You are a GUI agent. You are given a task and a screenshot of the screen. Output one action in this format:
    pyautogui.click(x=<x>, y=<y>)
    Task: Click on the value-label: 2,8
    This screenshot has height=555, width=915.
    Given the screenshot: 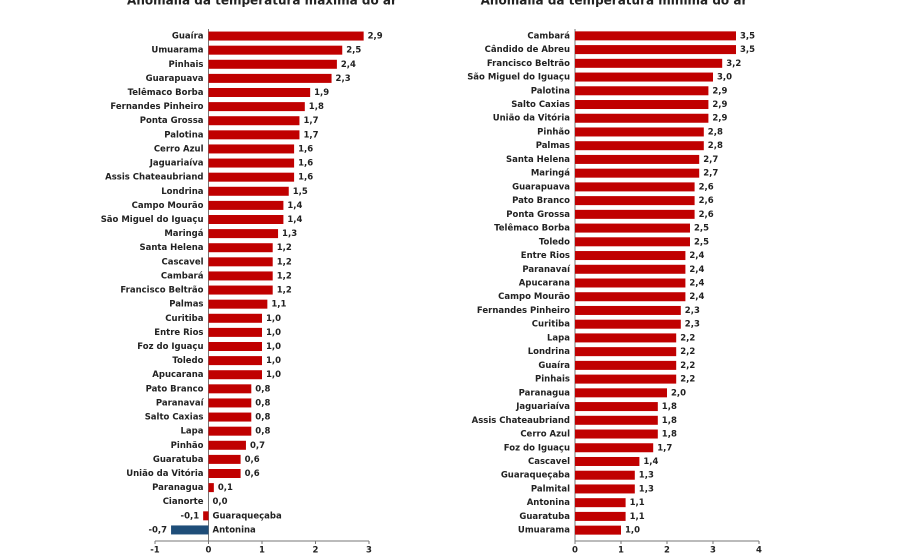 What is the action you would take?
    pyautogui.click(x=715, y=132)
    